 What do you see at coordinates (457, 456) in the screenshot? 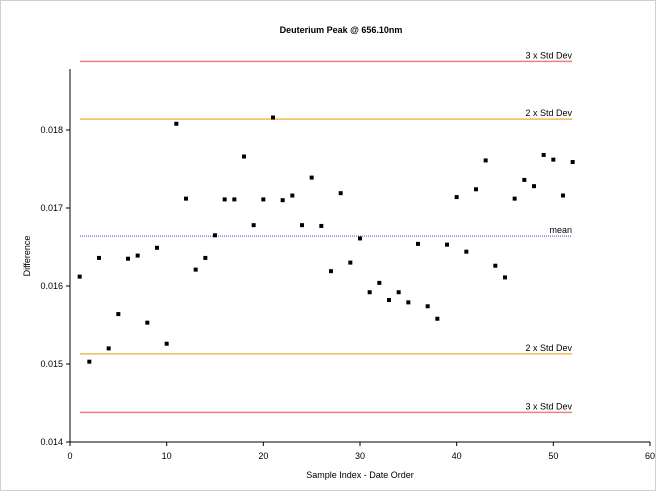
I see `x-tick-label: 40` at bounding box center [457, 456].